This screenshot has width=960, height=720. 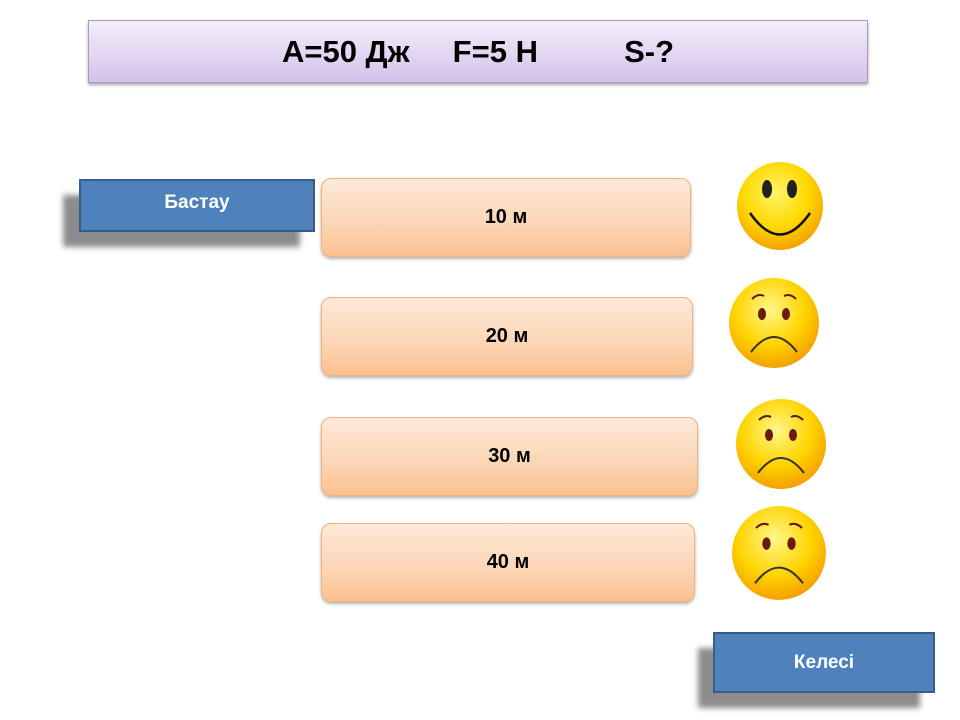 I want to click on smile-icon, so click(x=780, y=206).